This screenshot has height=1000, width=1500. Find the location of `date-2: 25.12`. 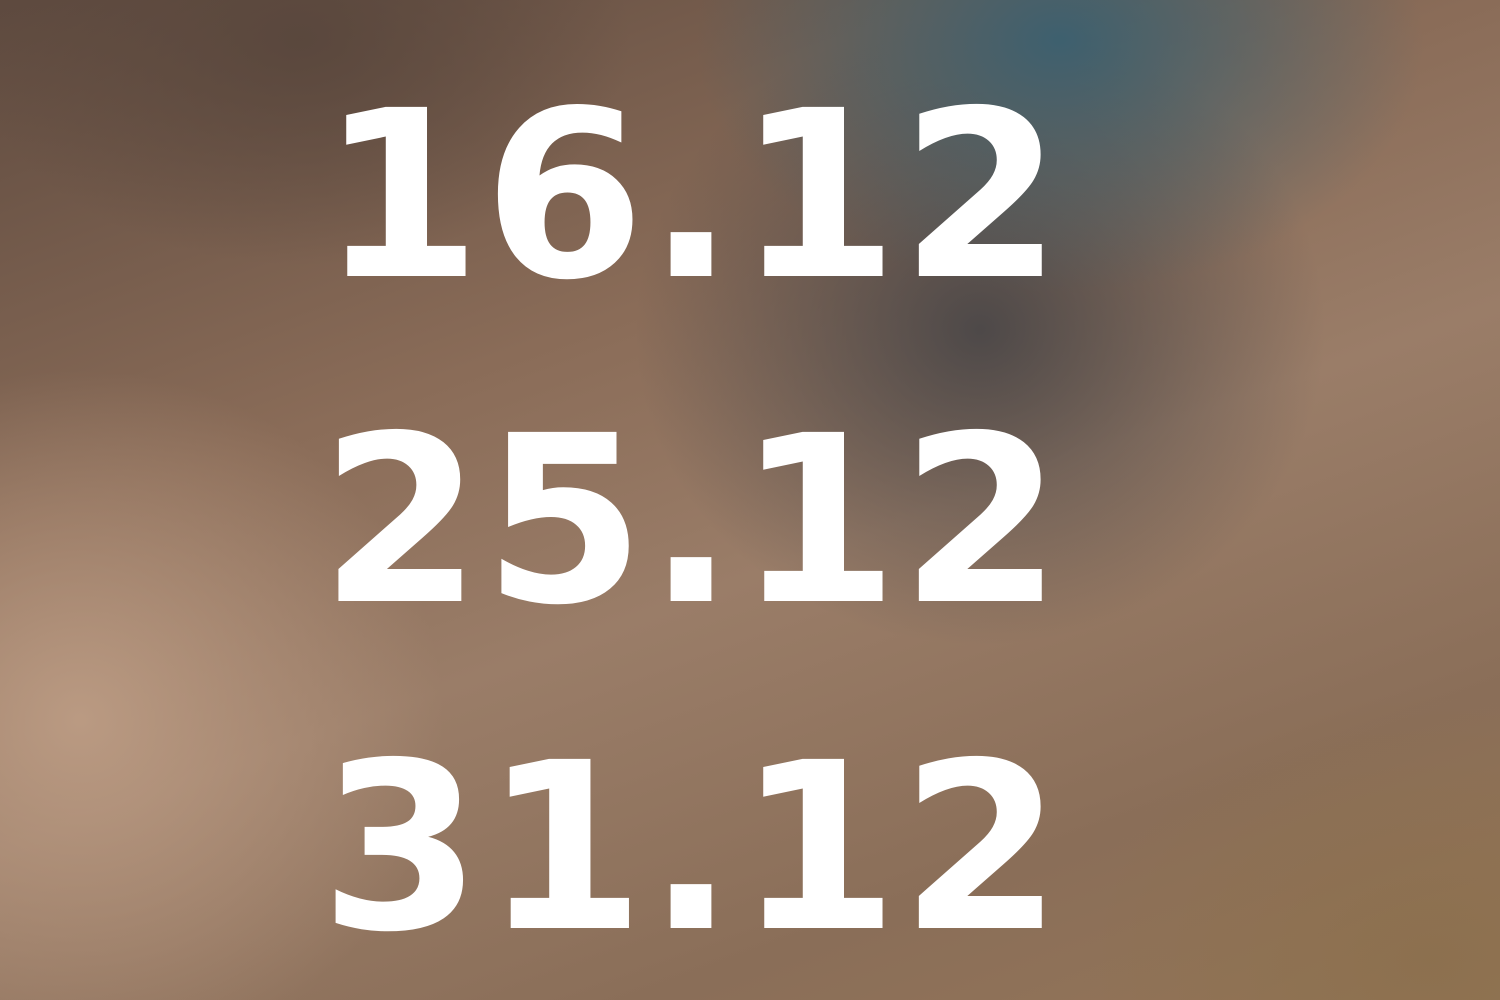

date-2: 25.12 is located at coordinates (692, 521).